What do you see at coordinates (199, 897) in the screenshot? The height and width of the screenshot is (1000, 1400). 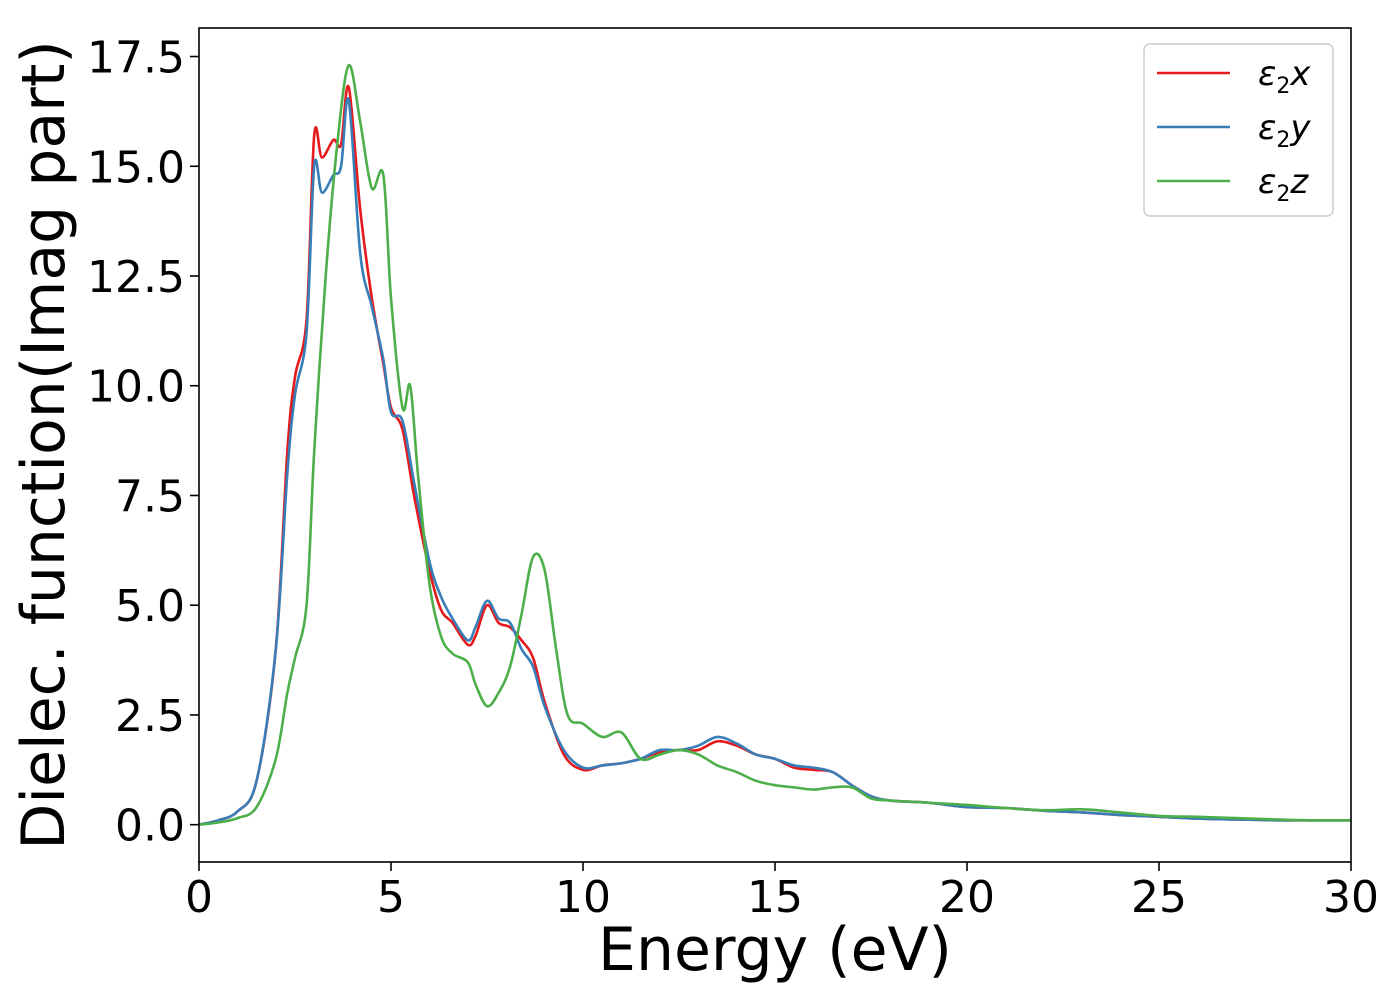 I see `x-tick-label: 0` at bounding box center [199, 897].